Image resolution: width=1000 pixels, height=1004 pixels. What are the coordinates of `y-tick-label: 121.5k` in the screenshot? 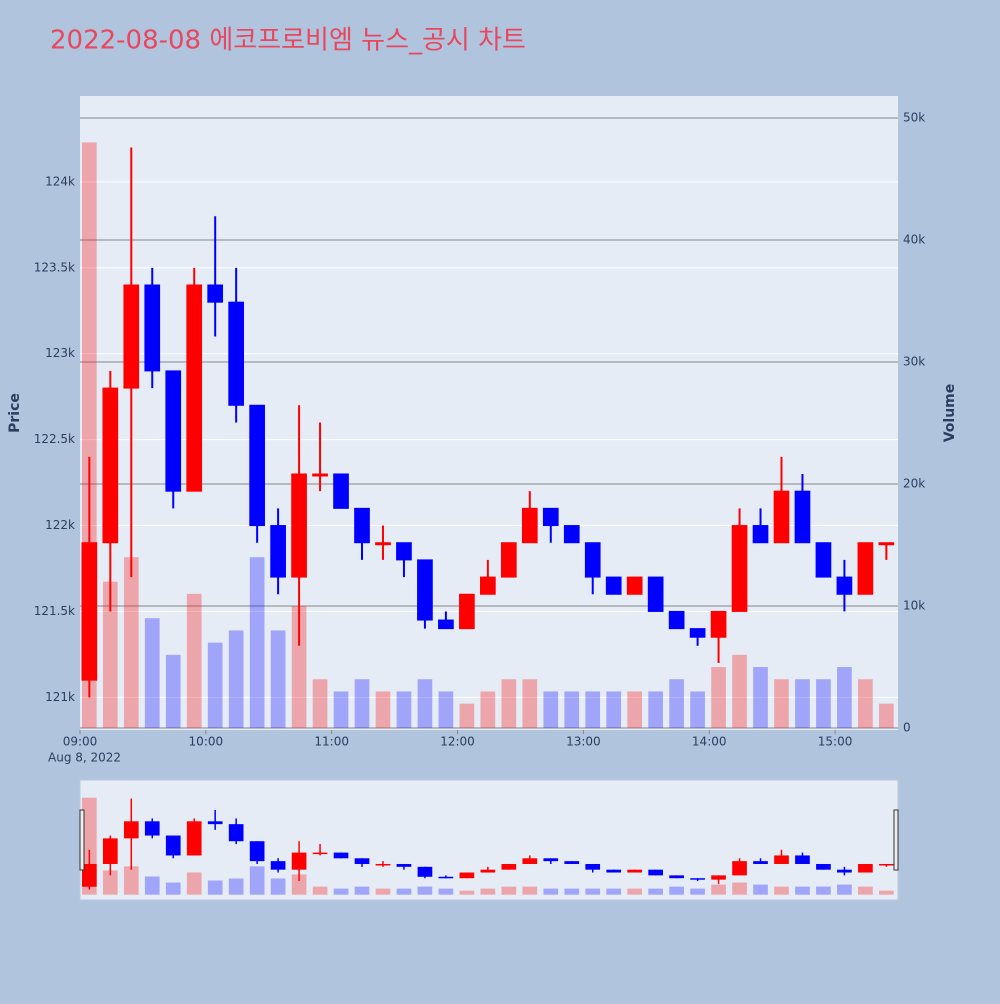 It's located at (54, 611).